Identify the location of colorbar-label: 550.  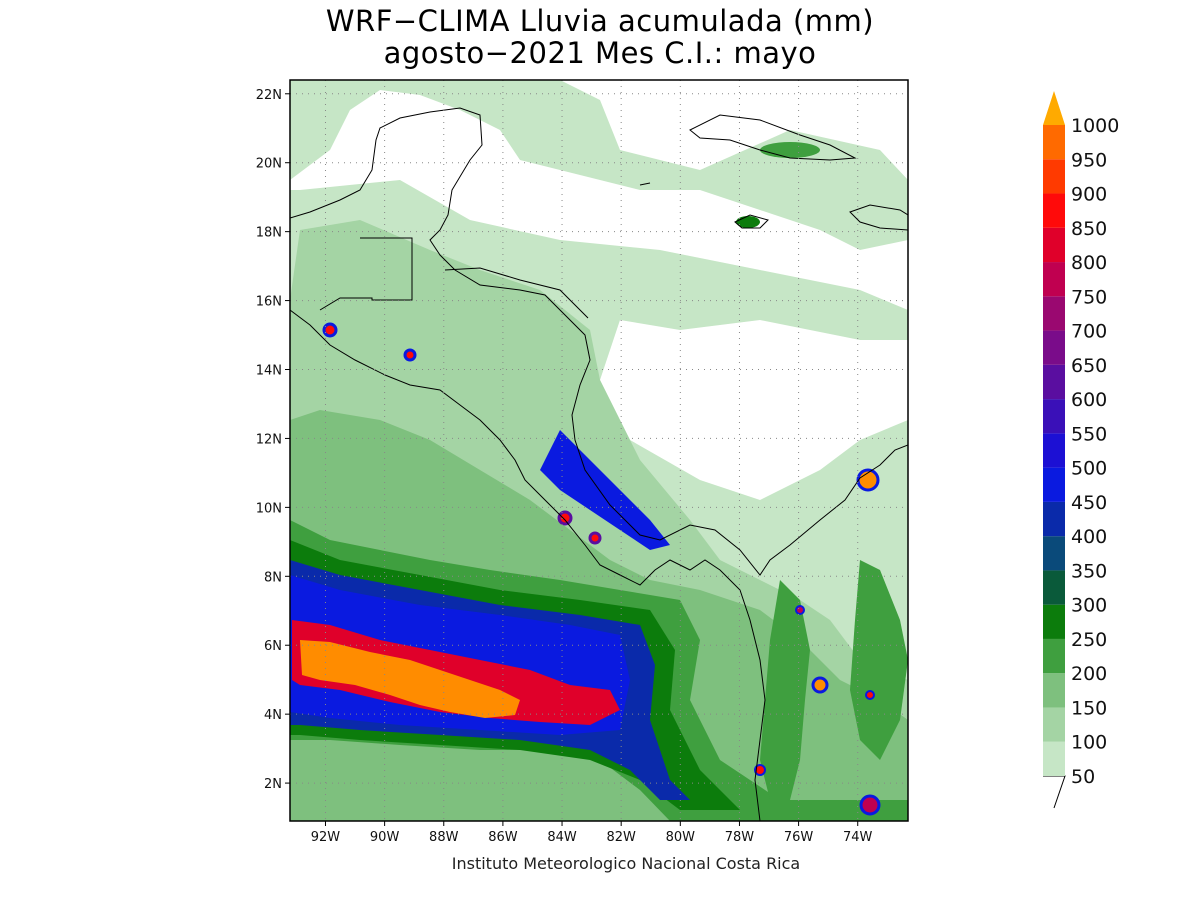
(1089, 434).